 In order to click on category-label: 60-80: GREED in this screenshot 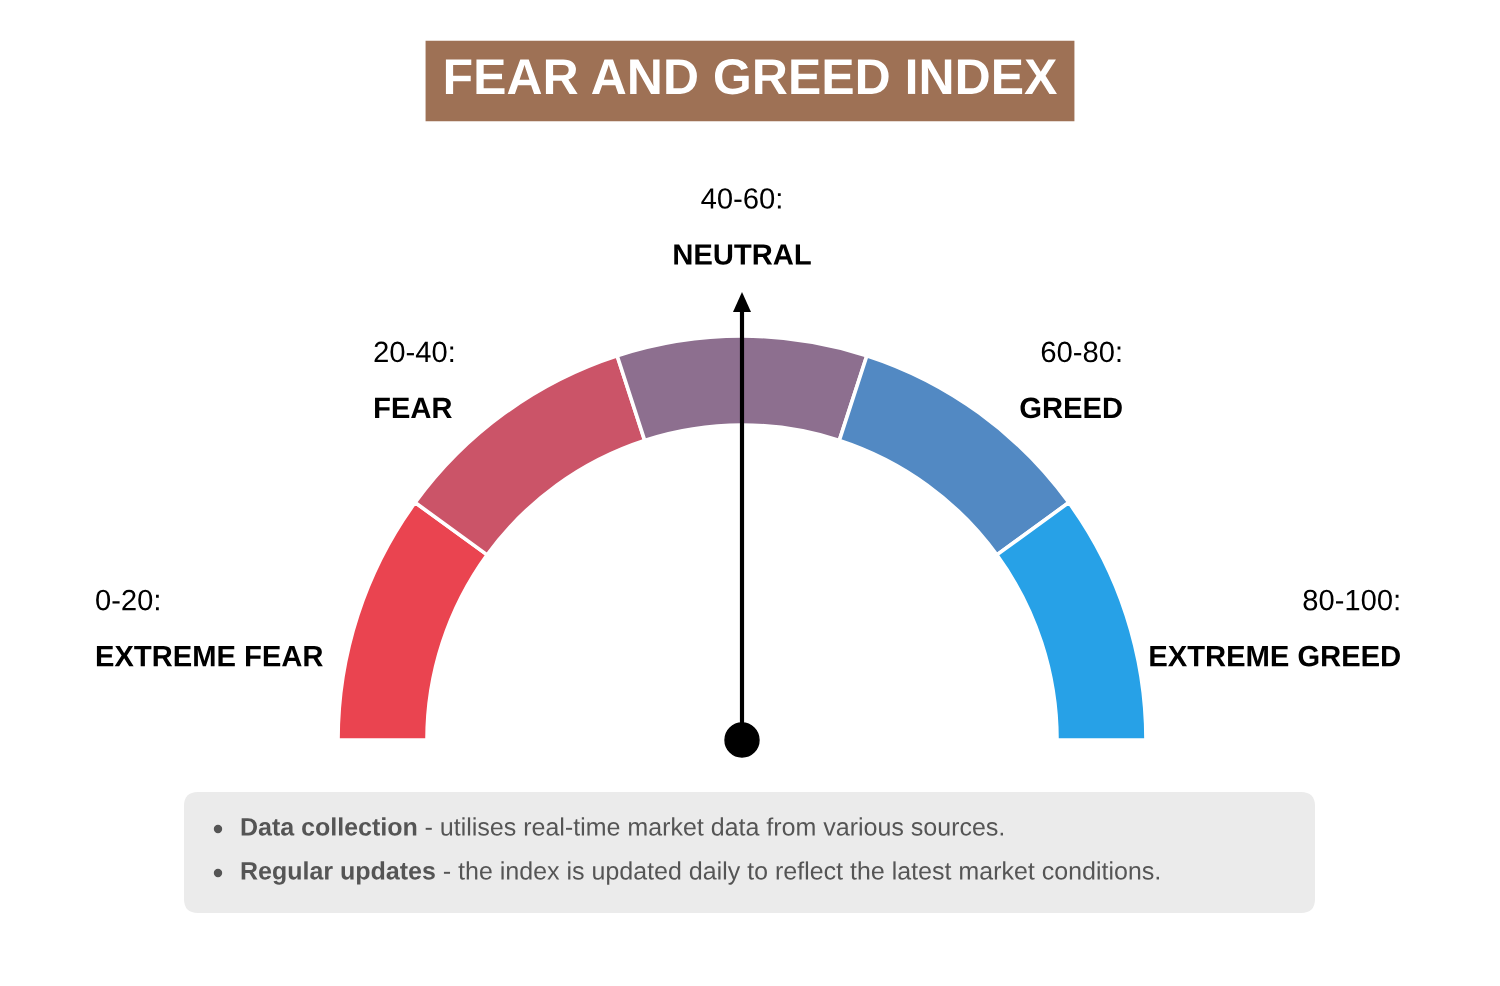, I will do `click(1071, 380)`.